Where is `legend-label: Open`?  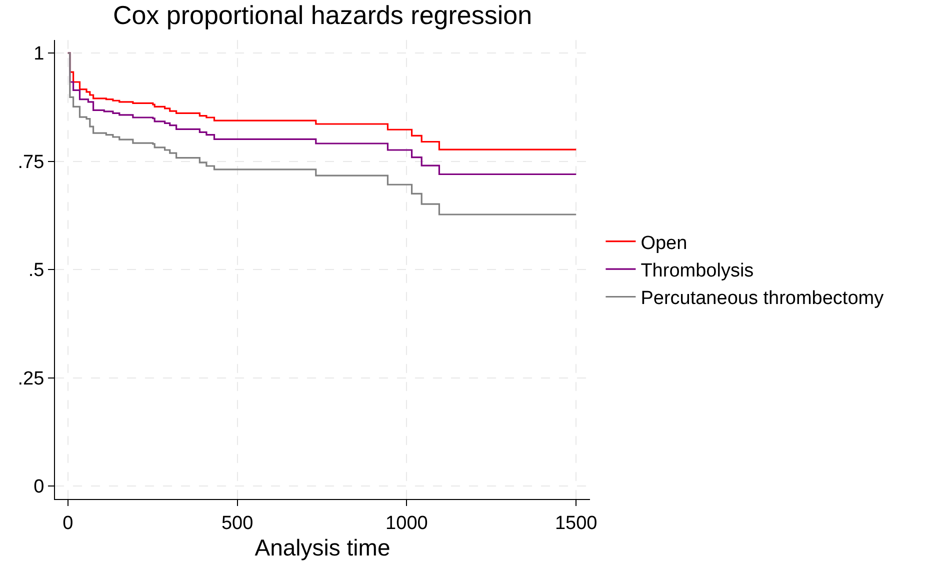 legend-label: Open is located at coordinates (664, 243).